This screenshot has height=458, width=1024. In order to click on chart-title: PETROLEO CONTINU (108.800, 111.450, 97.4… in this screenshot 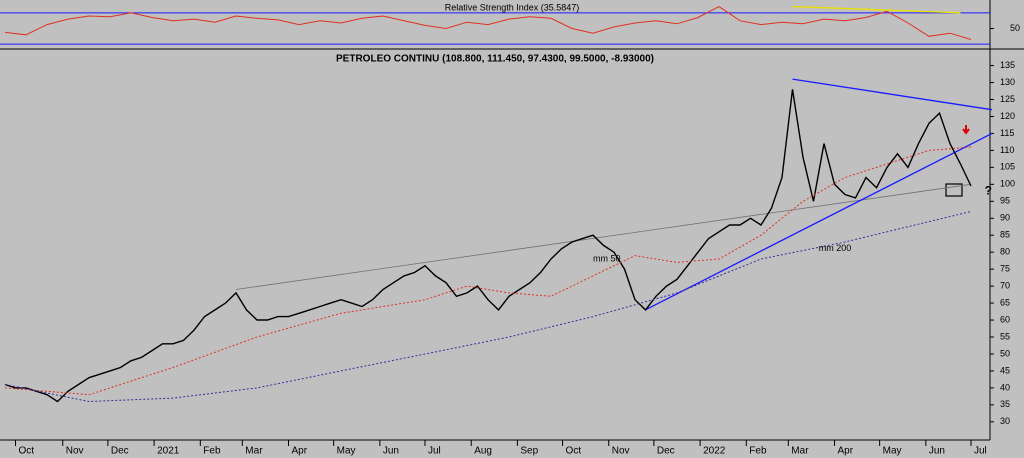, I will do `click(495, 59)`.